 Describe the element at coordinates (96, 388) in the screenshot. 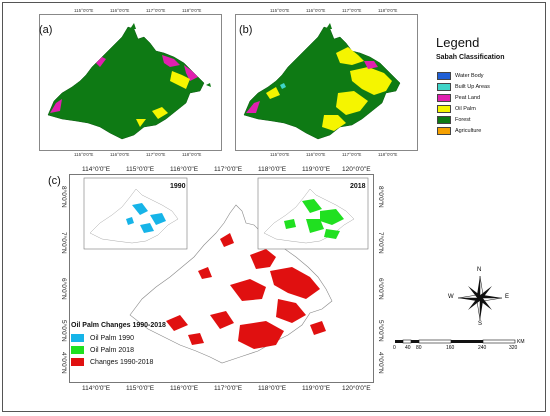

I see `x-tick-bottom-114: 114°0'0"E` at that location.